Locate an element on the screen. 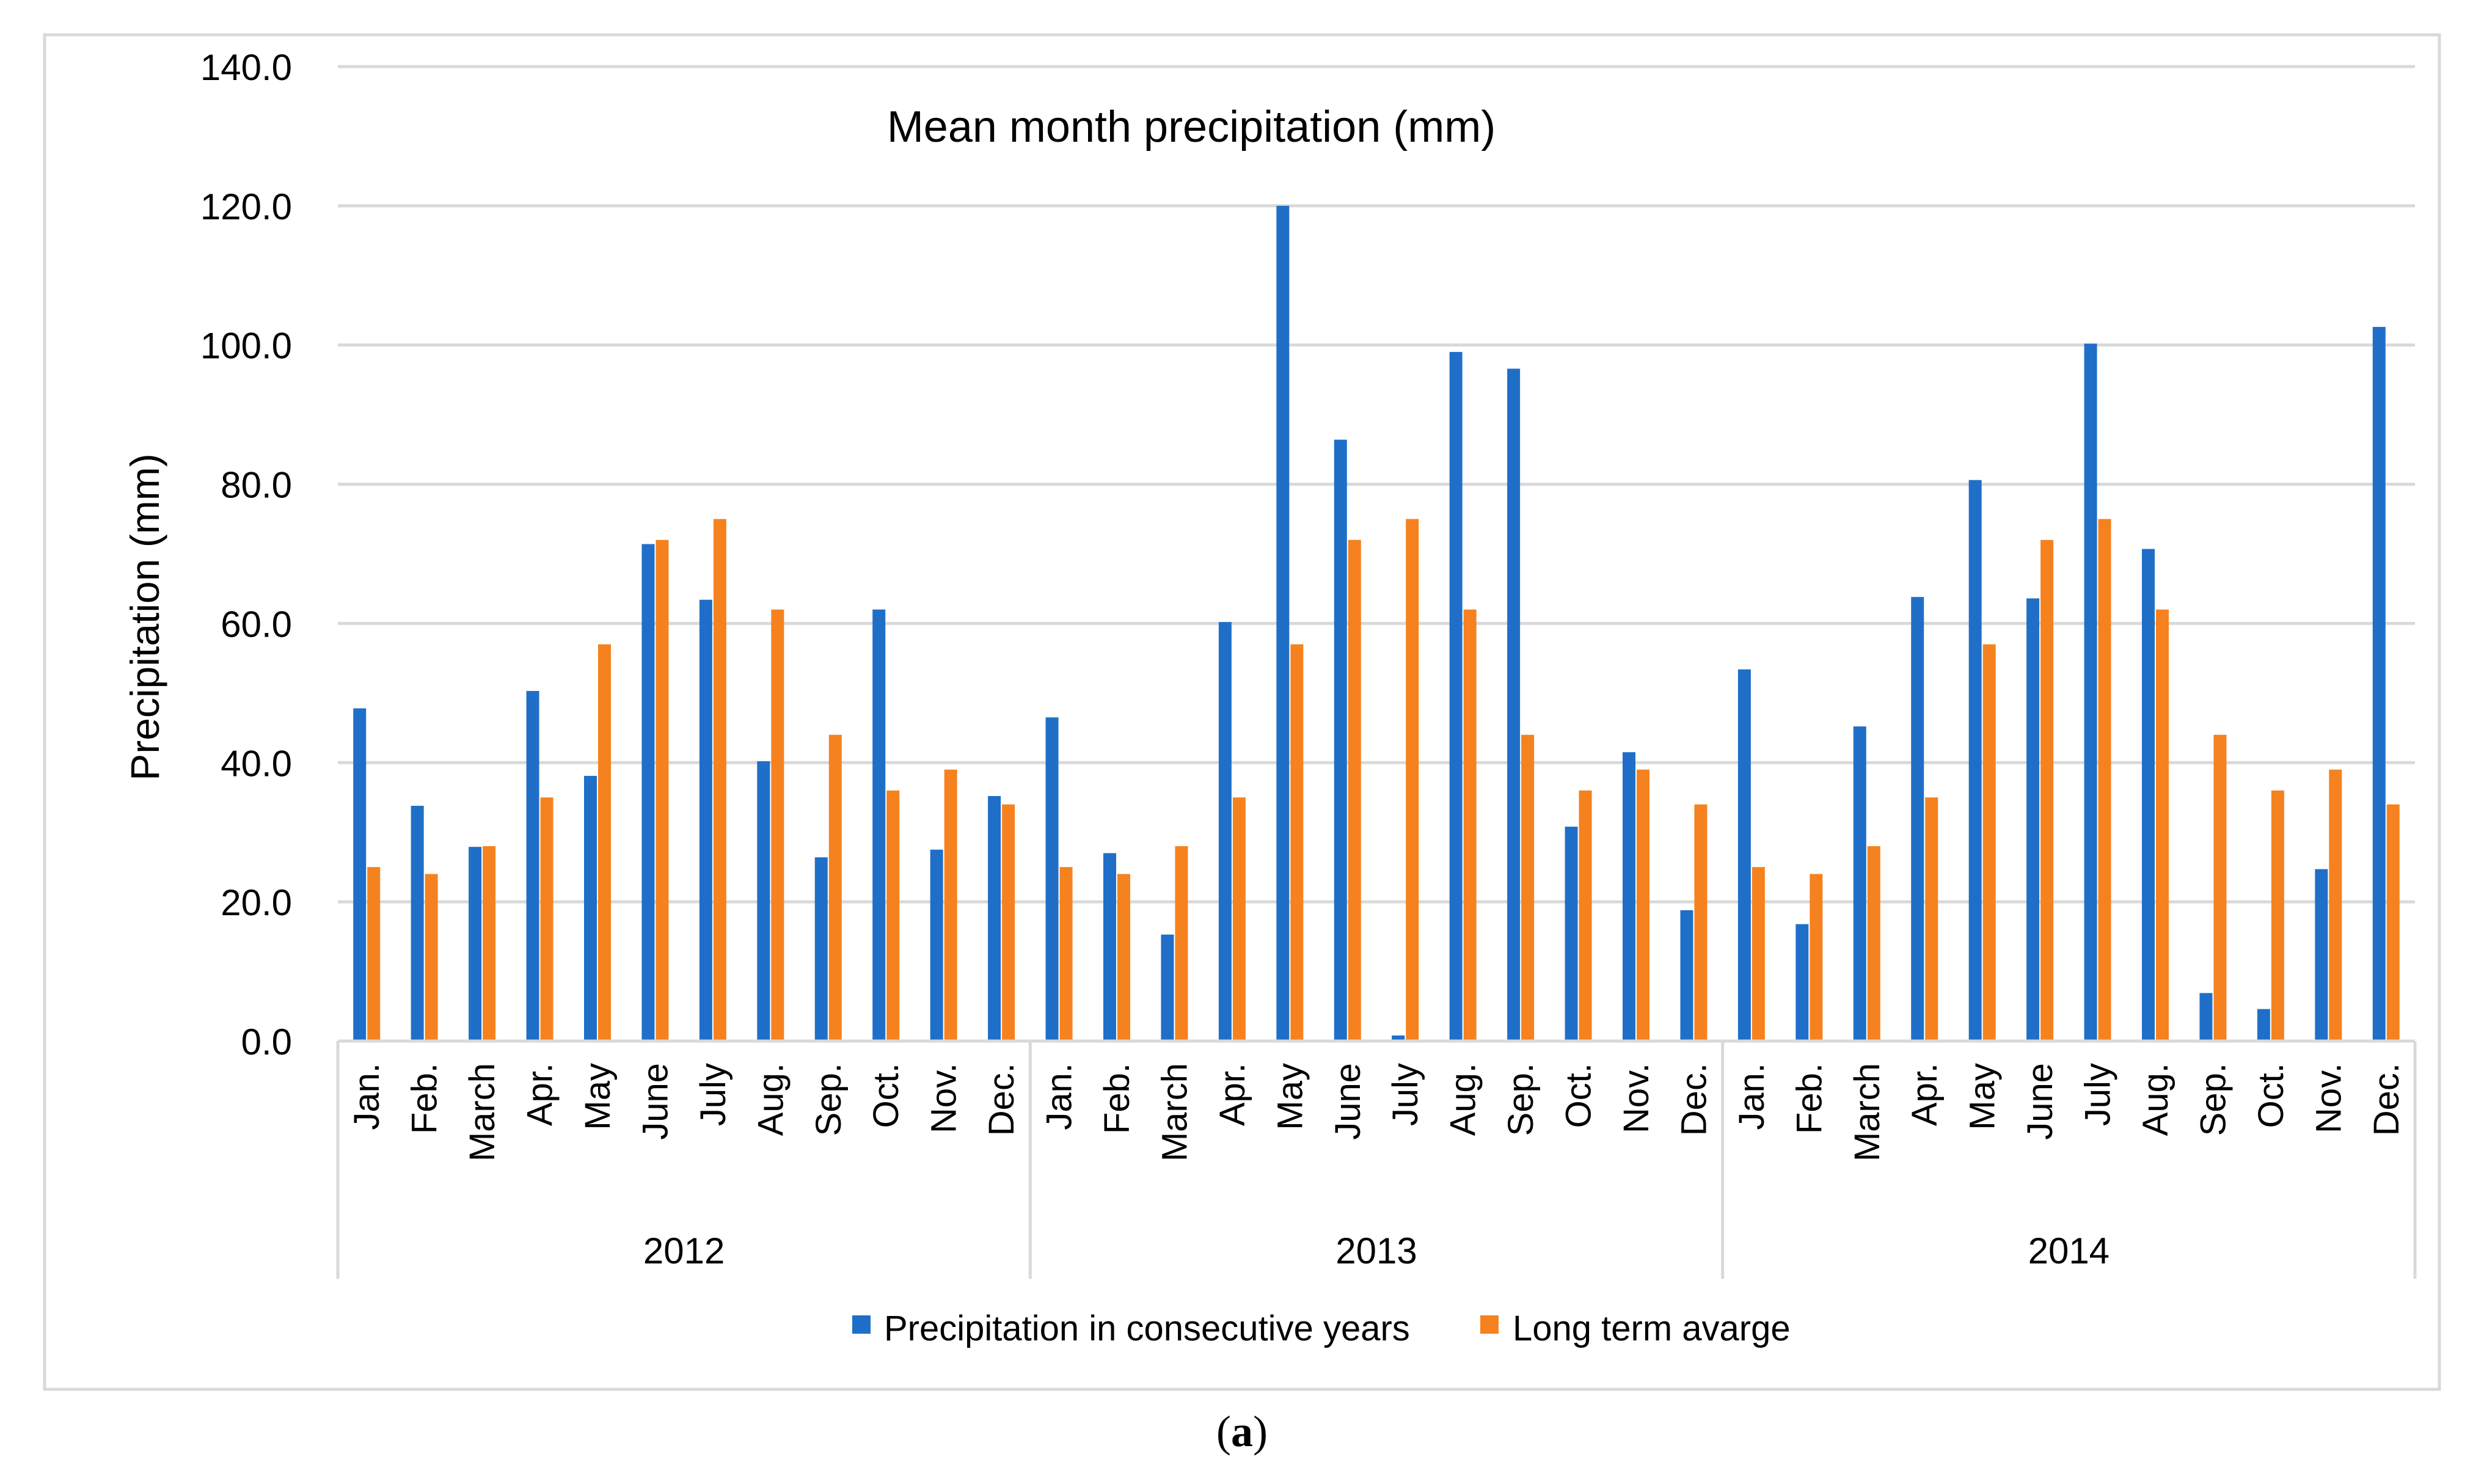 The height and width of the screenshot is (1484, 2484). y-tick-labels: 0.0 20.0 40.0 60.0 80.0 100.0 120.0 140.0 is located at coordinates (246, 554).